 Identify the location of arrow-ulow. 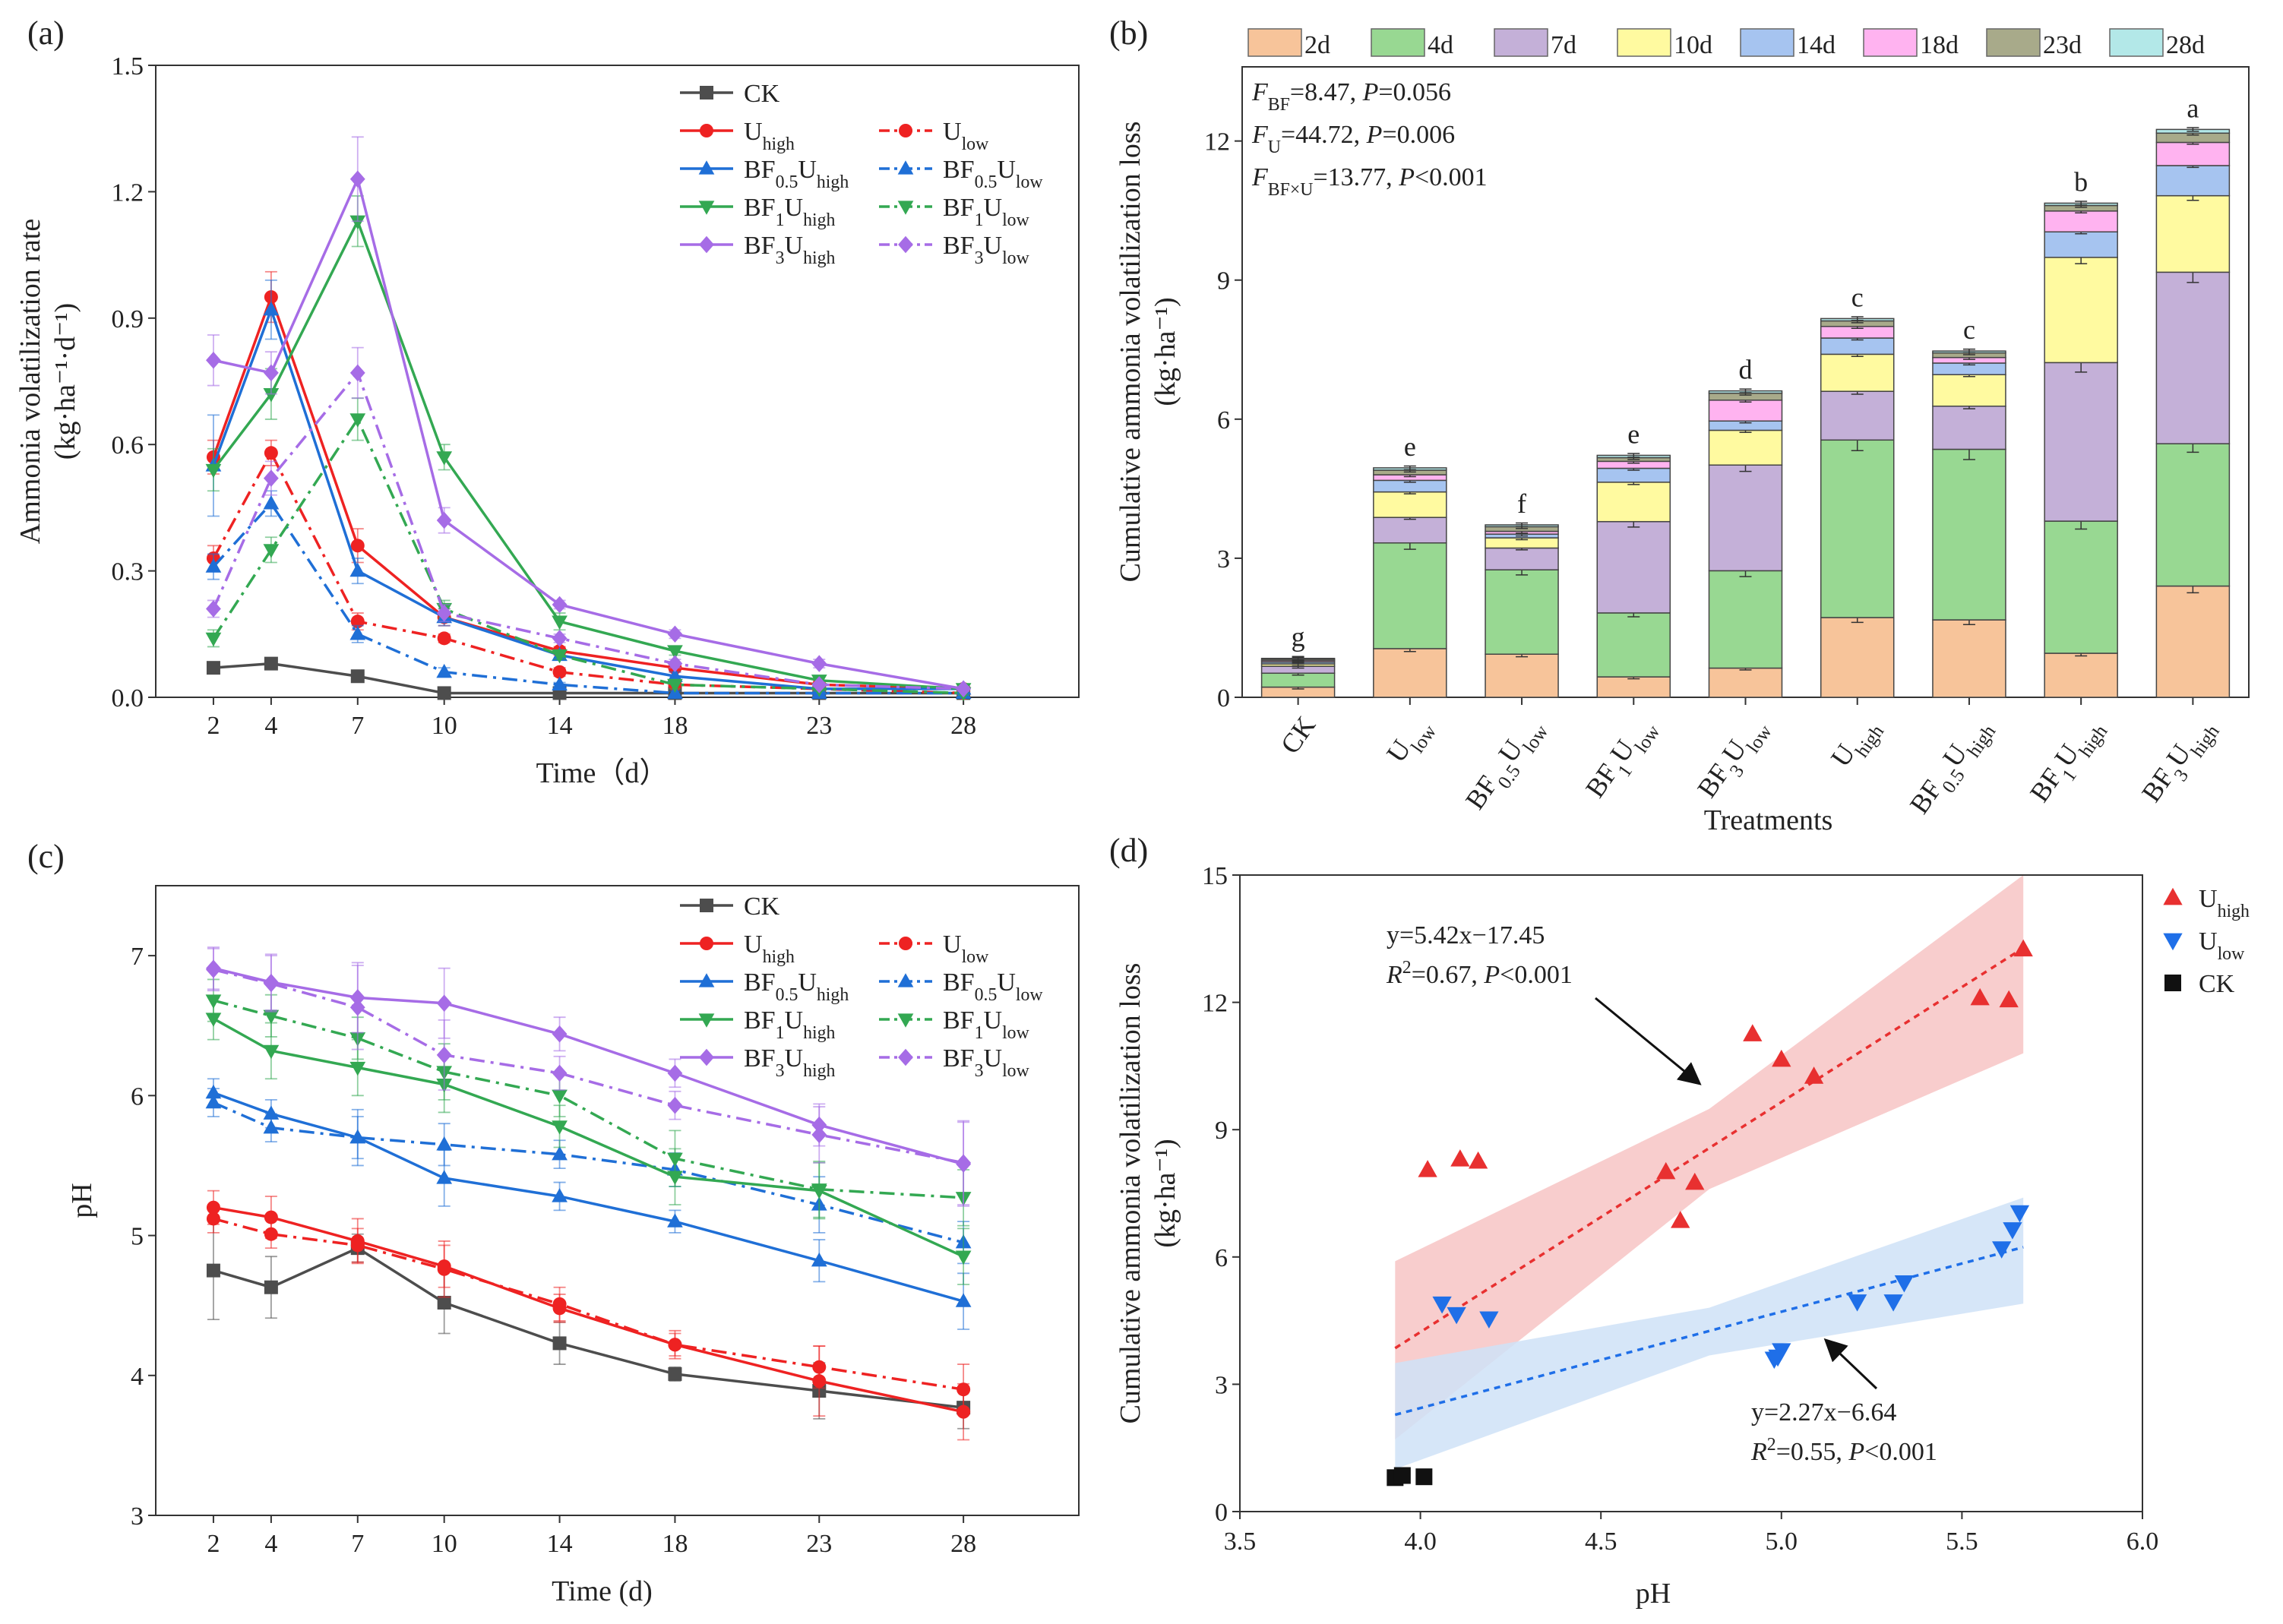
(1850, 1364).